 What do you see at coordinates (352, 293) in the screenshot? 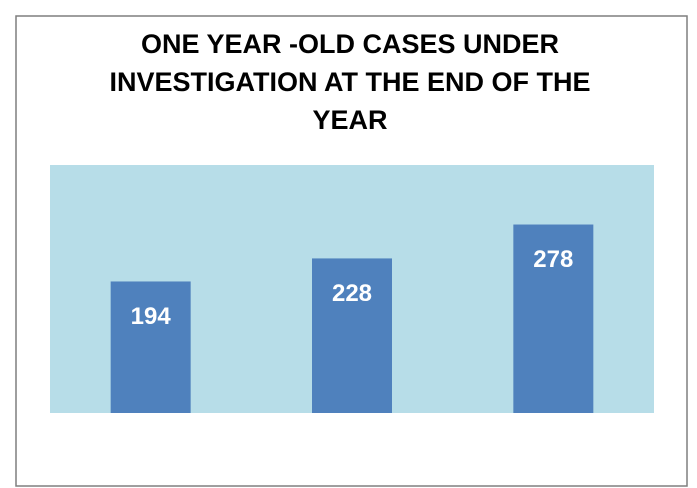
I see `data-label: 228` at bounding box center [352, 293].